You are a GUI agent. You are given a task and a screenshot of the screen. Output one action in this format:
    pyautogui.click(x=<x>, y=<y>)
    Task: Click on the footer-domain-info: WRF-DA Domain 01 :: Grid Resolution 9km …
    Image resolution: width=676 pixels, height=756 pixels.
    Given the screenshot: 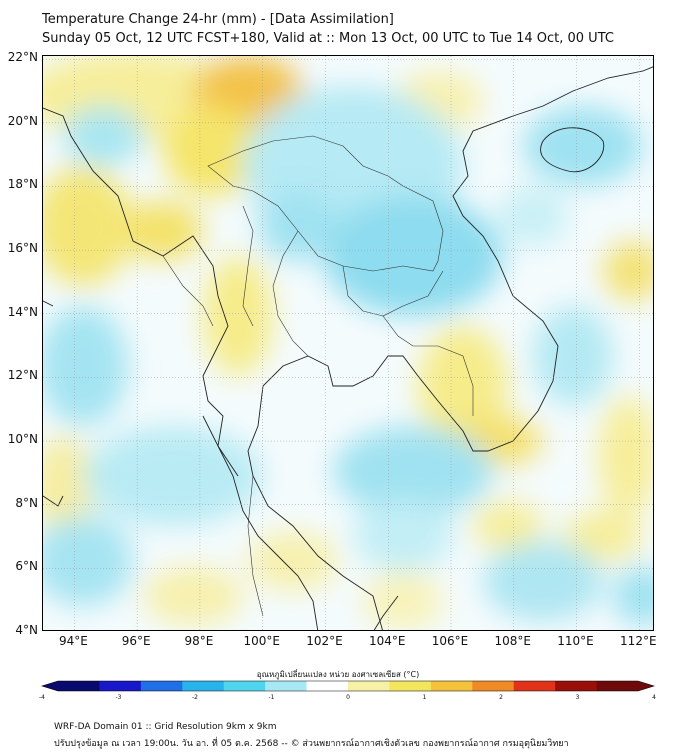 What is the action you would take?
    pyautogui.click(x=165, y=727)
    